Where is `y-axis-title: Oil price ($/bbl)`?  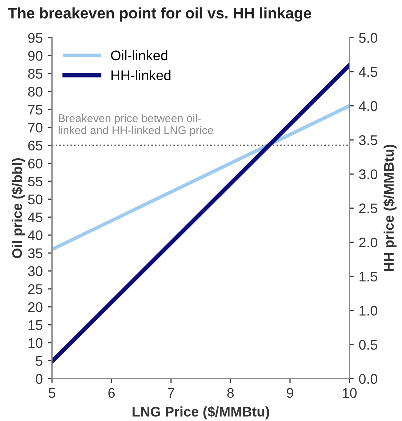 y-axis-title: Oil price ($/bbl) is located at coordinates (19, 208).